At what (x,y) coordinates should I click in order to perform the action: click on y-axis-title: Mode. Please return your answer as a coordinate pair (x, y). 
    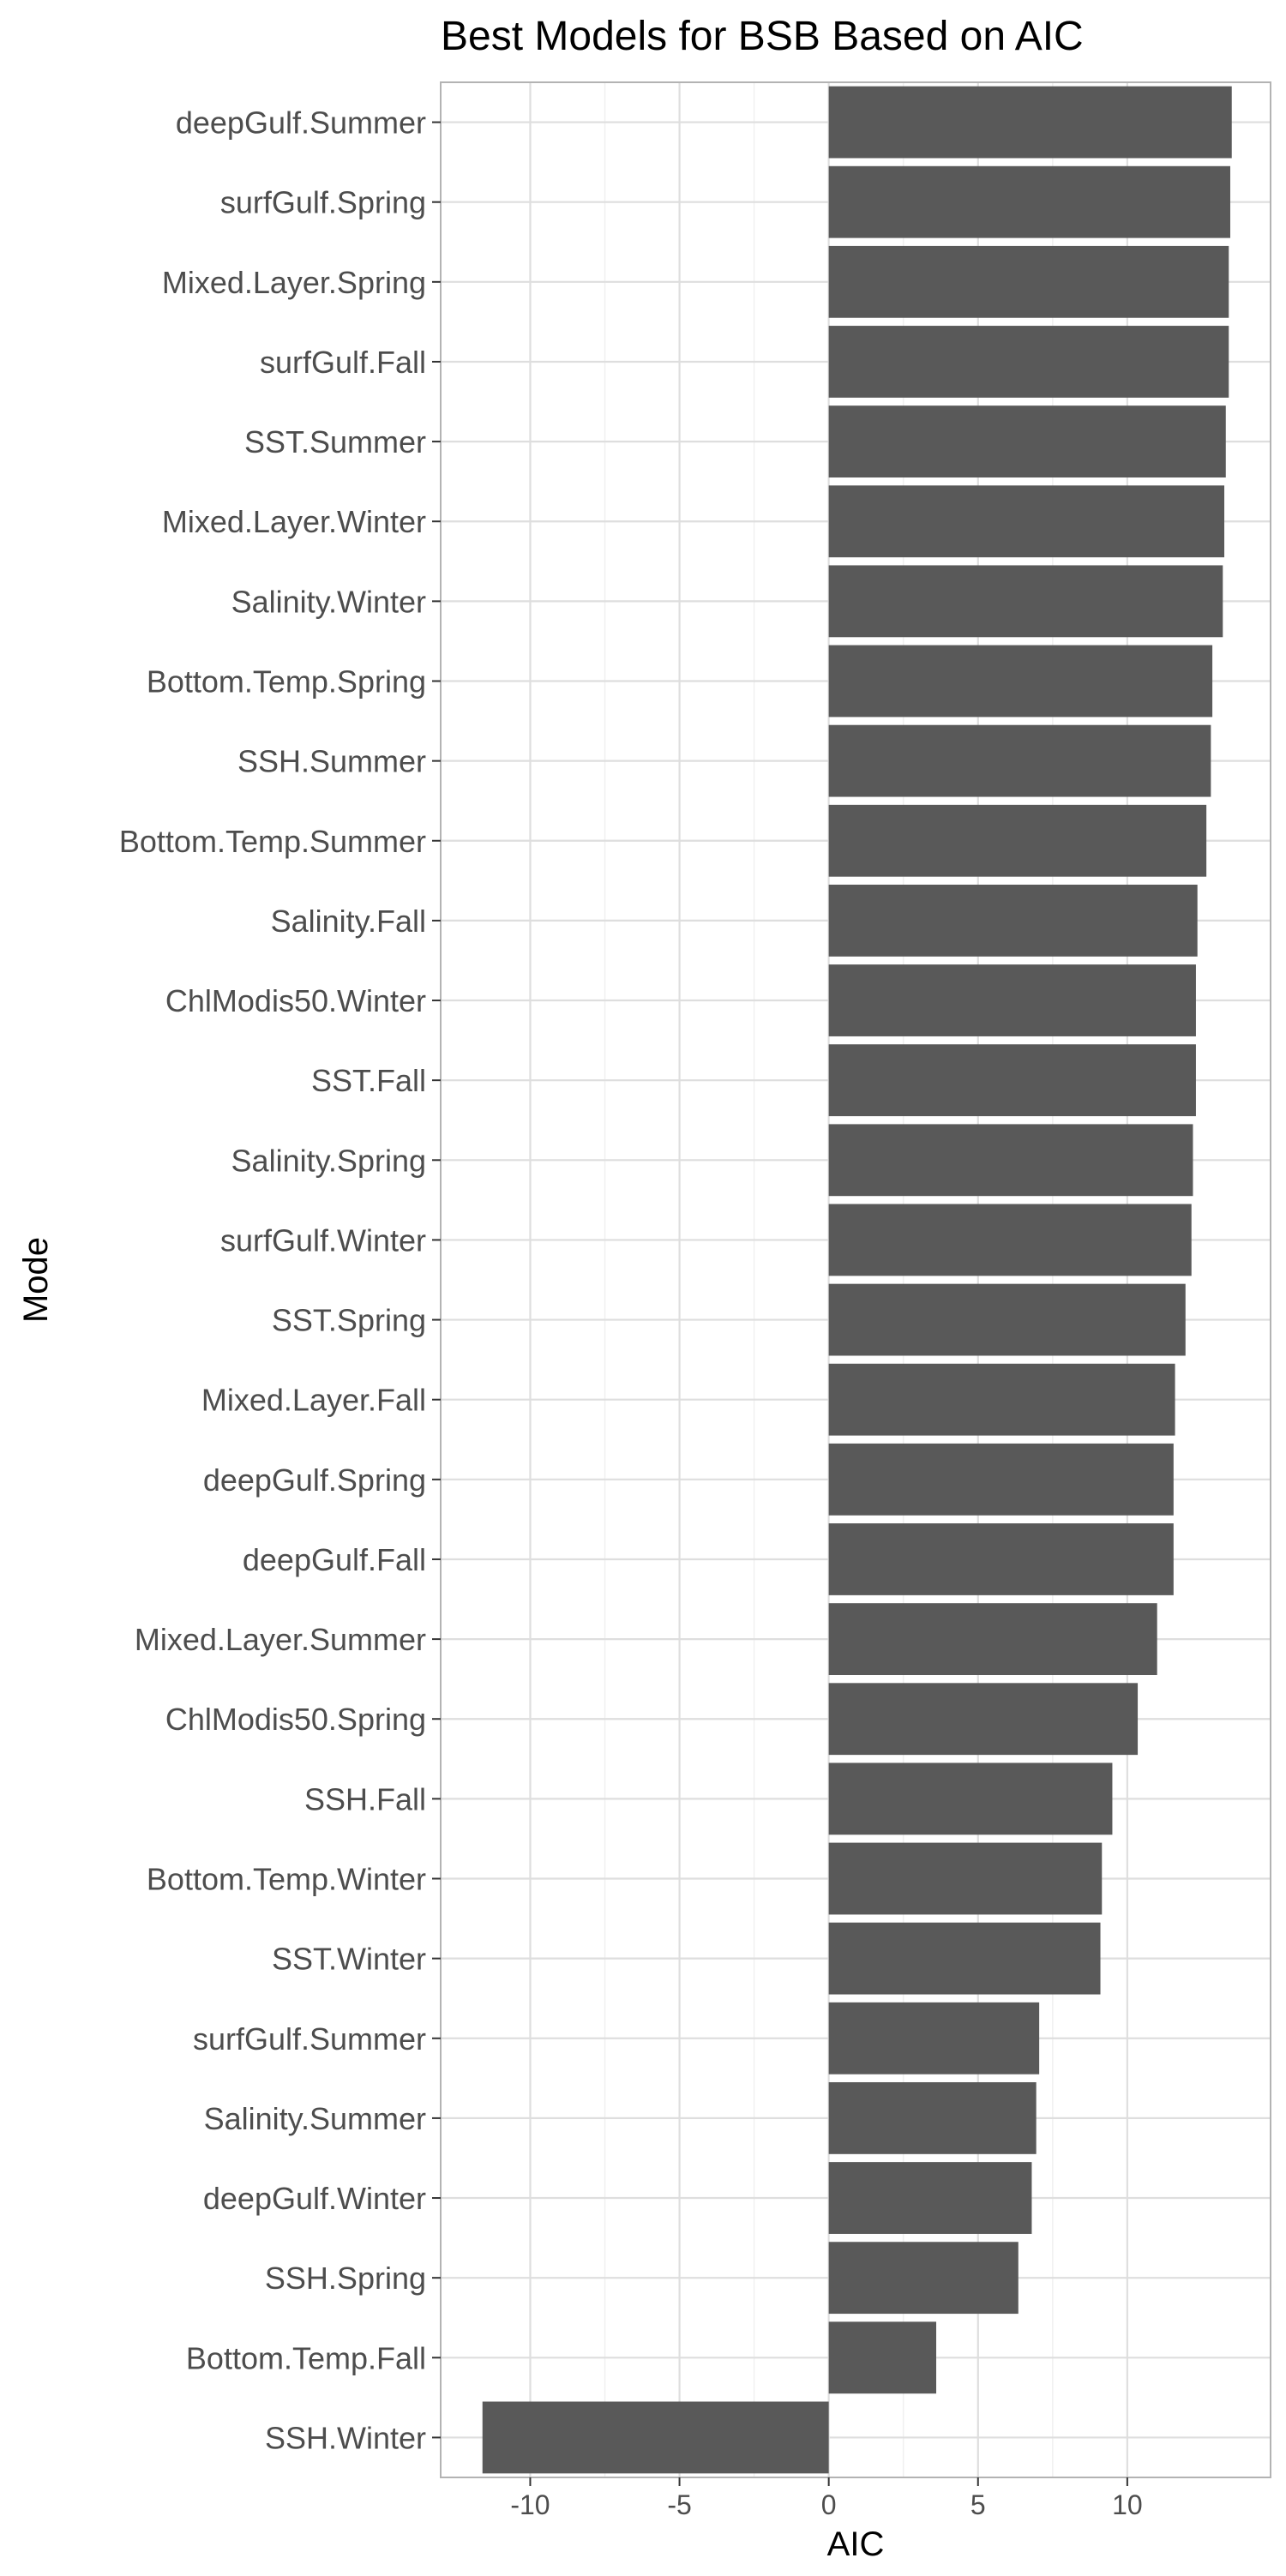
    Looking at the image, I should click on (36, 1280).